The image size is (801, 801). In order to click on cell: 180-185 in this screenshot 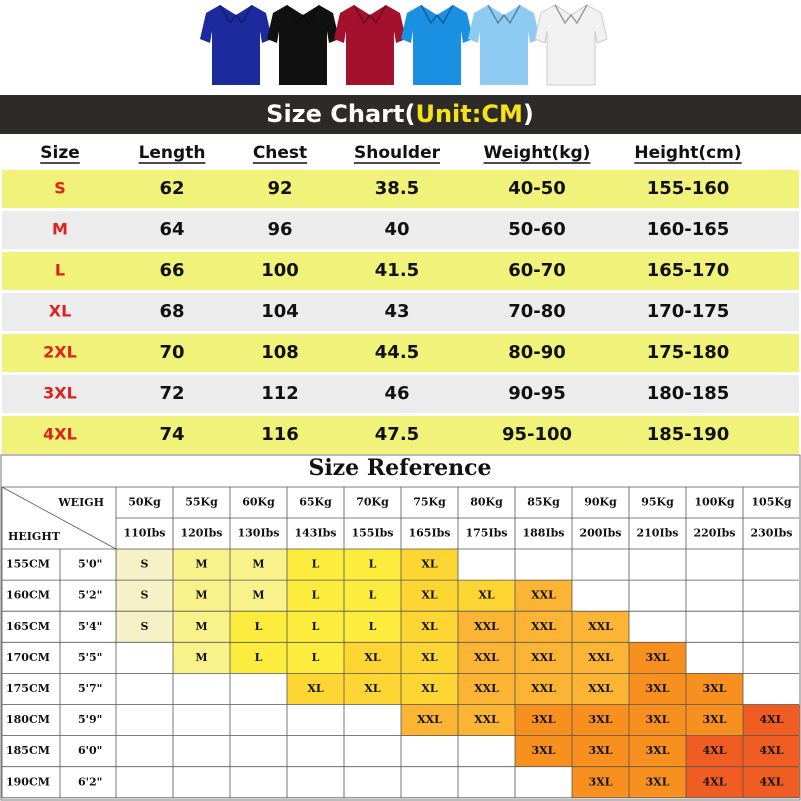, I will do `click(688, 393)`.